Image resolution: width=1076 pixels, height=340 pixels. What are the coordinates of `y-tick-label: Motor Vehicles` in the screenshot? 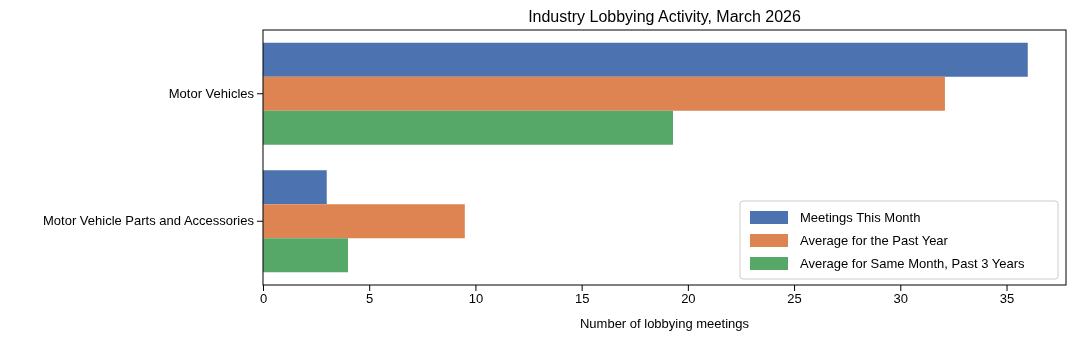 It's located at (211, 93).